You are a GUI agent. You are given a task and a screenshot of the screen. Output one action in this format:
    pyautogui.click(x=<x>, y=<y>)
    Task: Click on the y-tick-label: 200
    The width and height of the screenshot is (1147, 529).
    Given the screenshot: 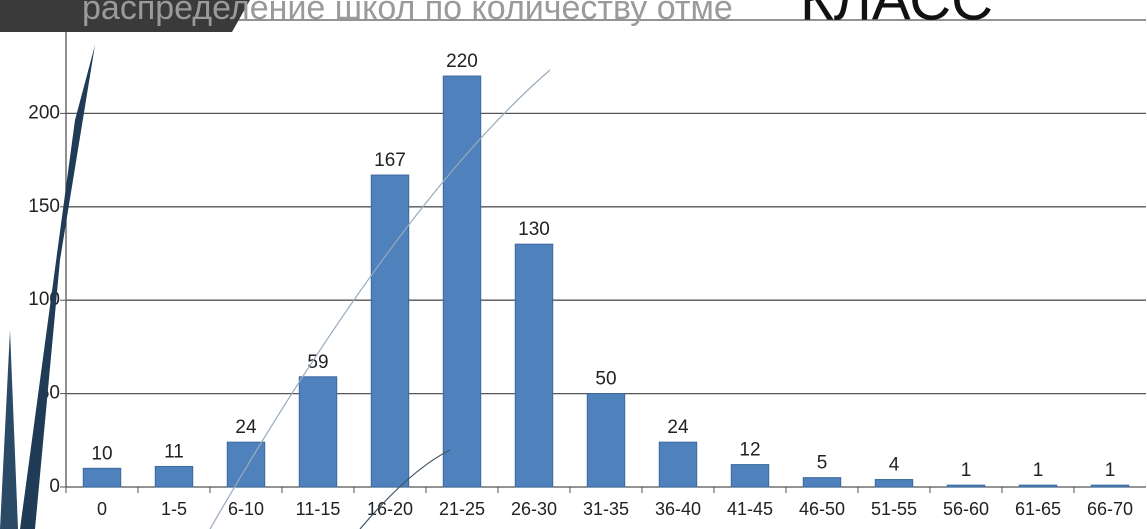 What is the action you would take?
    pyautogui.click(x=44, y=112)
    